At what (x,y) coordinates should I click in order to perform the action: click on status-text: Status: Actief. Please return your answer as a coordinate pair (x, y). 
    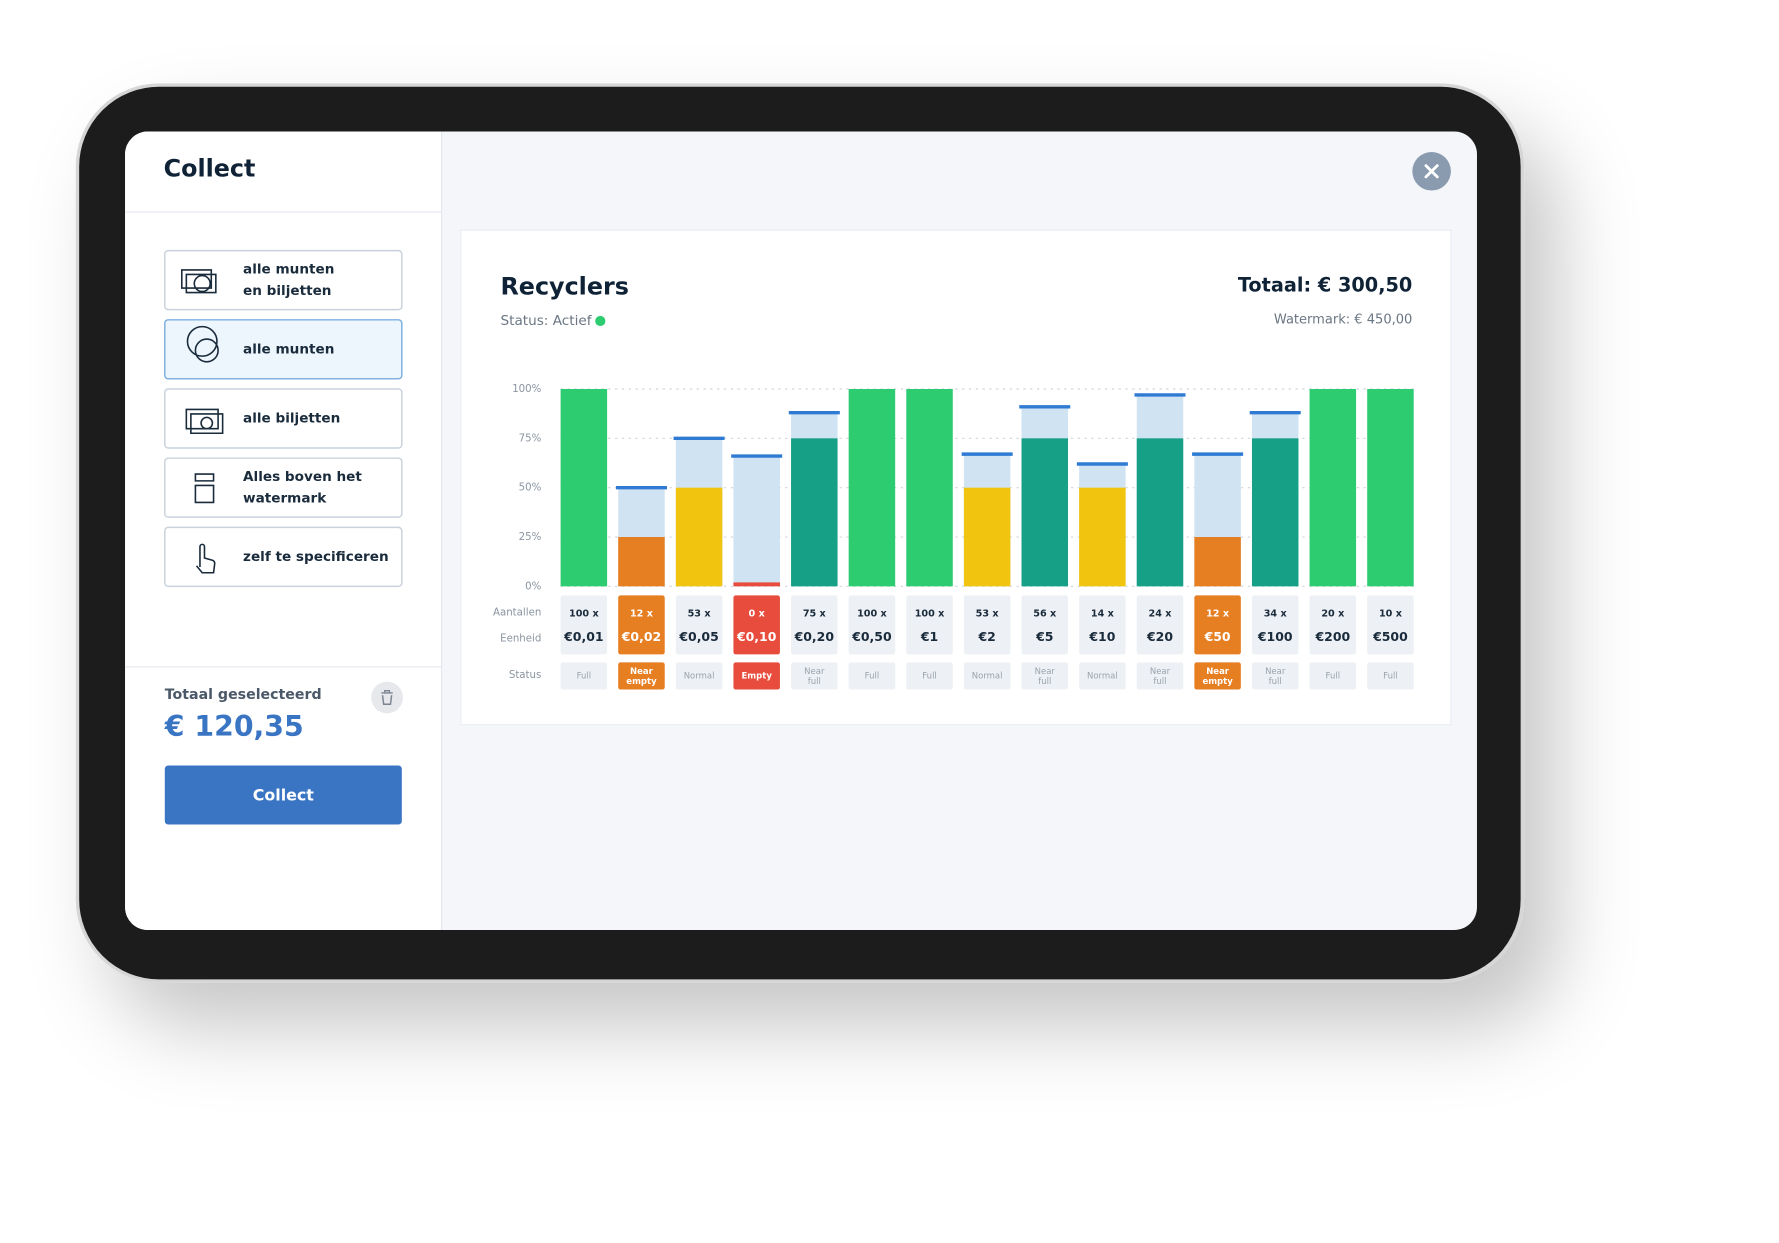
    Looking at the image, I should click on (546, 321).